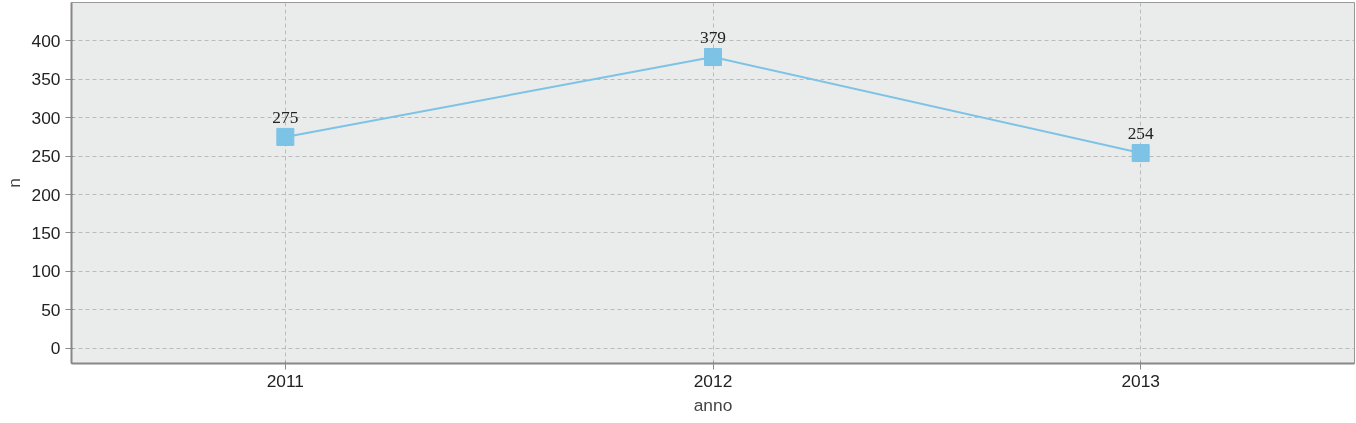  Describe the element at coordinates (46, 79) in the screenshot. I see `y-tick-label: 350` at that location.